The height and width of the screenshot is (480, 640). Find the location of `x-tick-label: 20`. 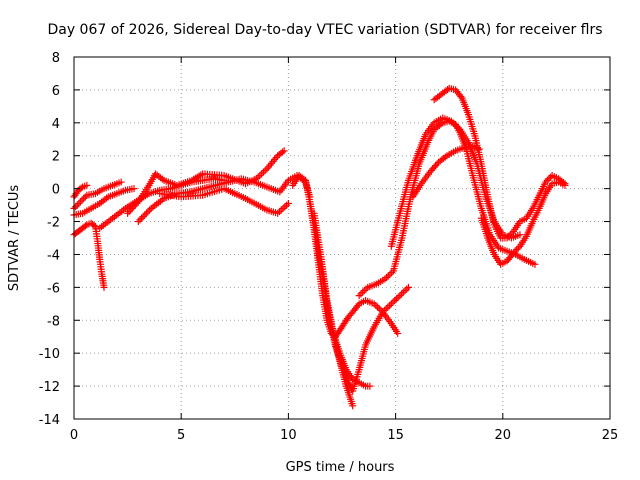

x-tick-label: 20 is located at coordinates (503, 435).